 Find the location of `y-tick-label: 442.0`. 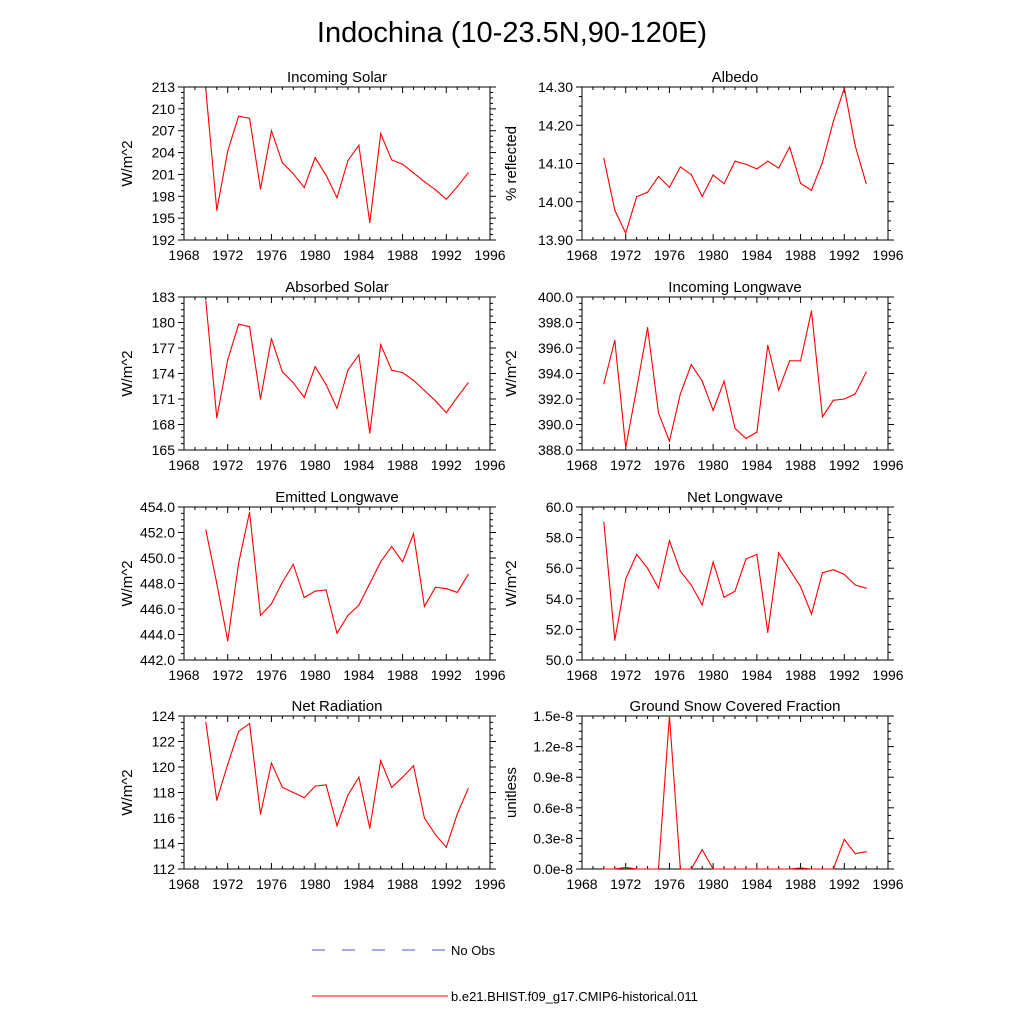

y-tick-label: 442.0 is located at coordinates (157, 660).